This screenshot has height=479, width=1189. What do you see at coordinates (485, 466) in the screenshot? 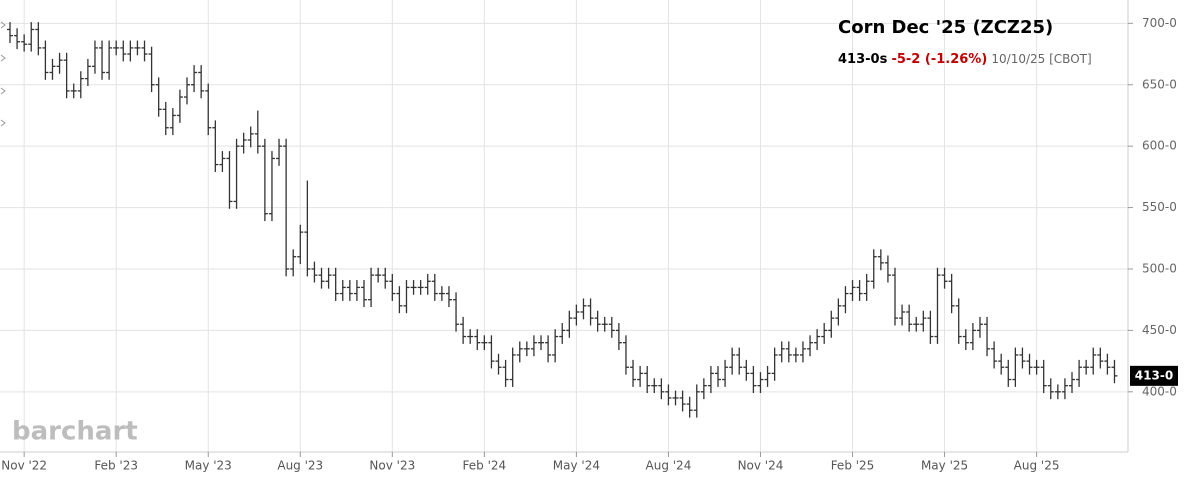
I see `x-tick-label: Feb '24` at bounding box center [485, 466].